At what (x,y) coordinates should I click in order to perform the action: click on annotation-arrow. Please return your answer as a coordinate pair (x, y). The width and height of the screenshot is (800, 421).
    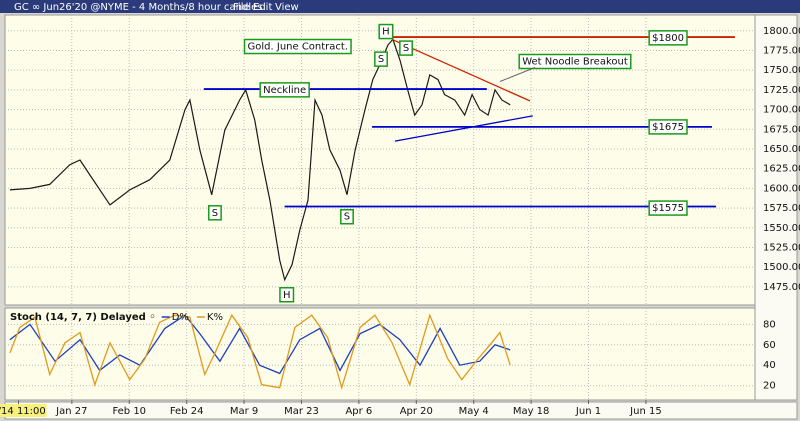
    Looking at the image, I should click on (517, 74).